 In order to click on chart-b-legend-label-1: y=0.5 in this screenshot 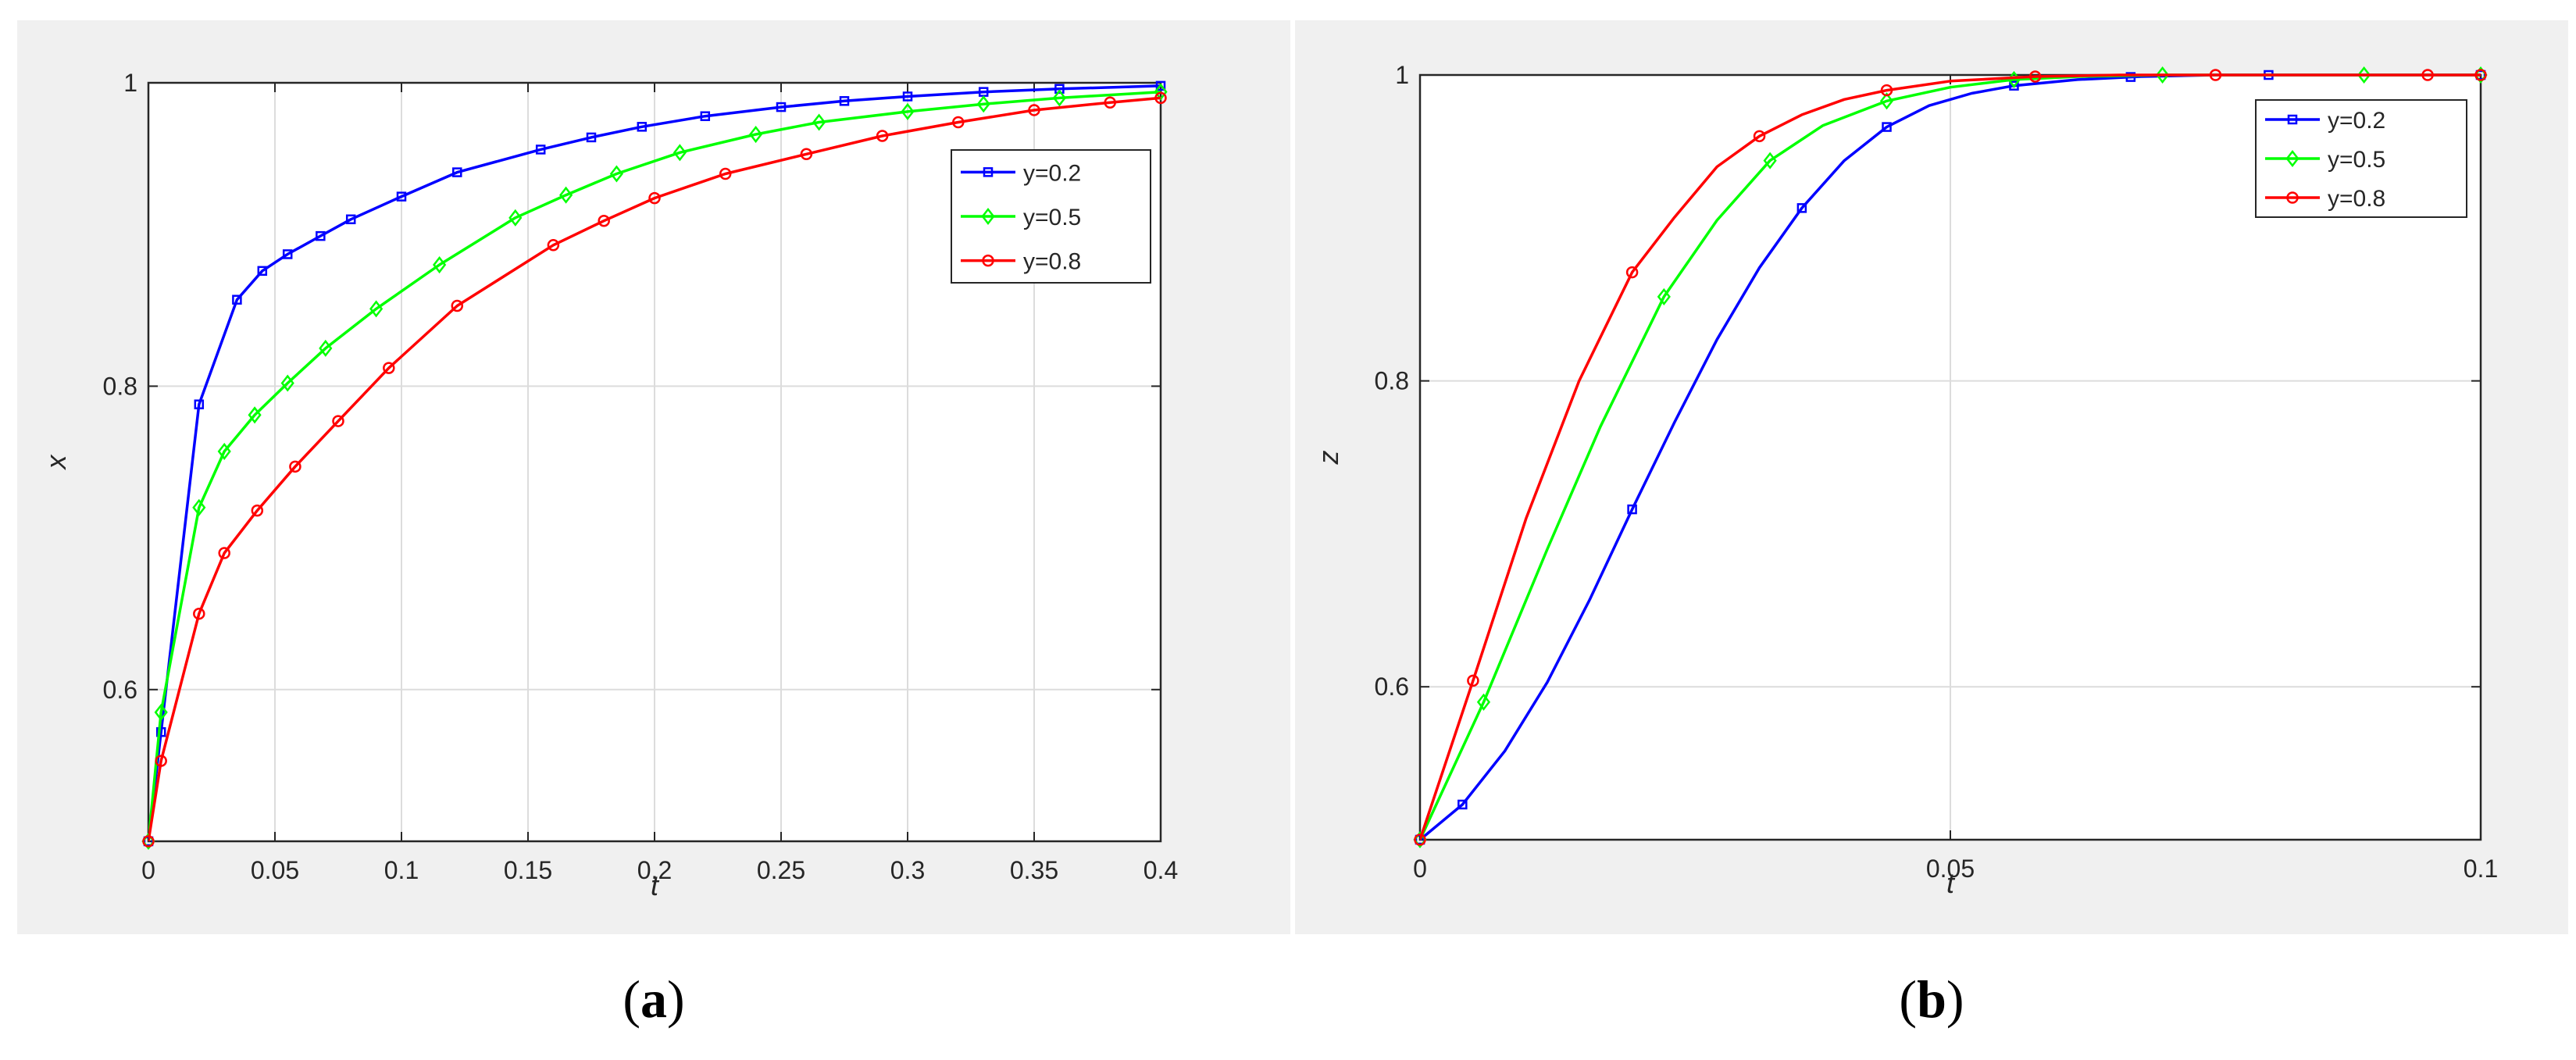, I will do `click(2356, 160)`.